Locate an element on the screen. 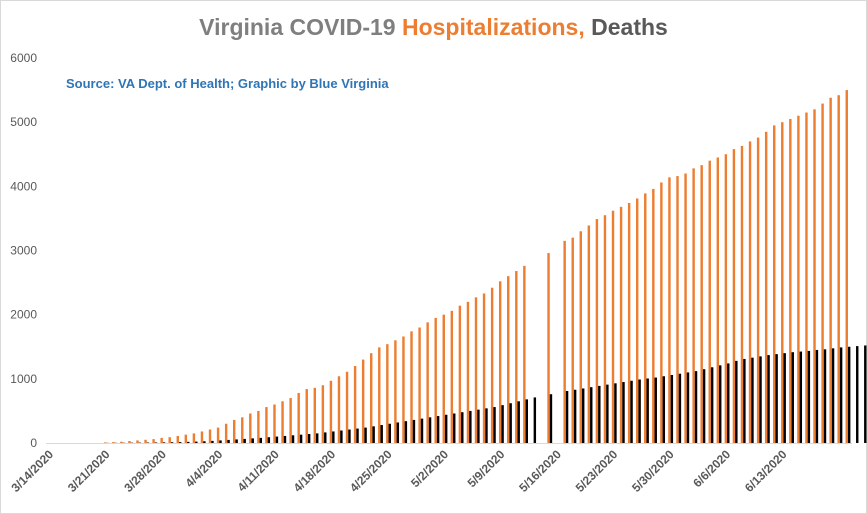  x-tick-label: 5/16/2020 is located at coordinates (540, 471).